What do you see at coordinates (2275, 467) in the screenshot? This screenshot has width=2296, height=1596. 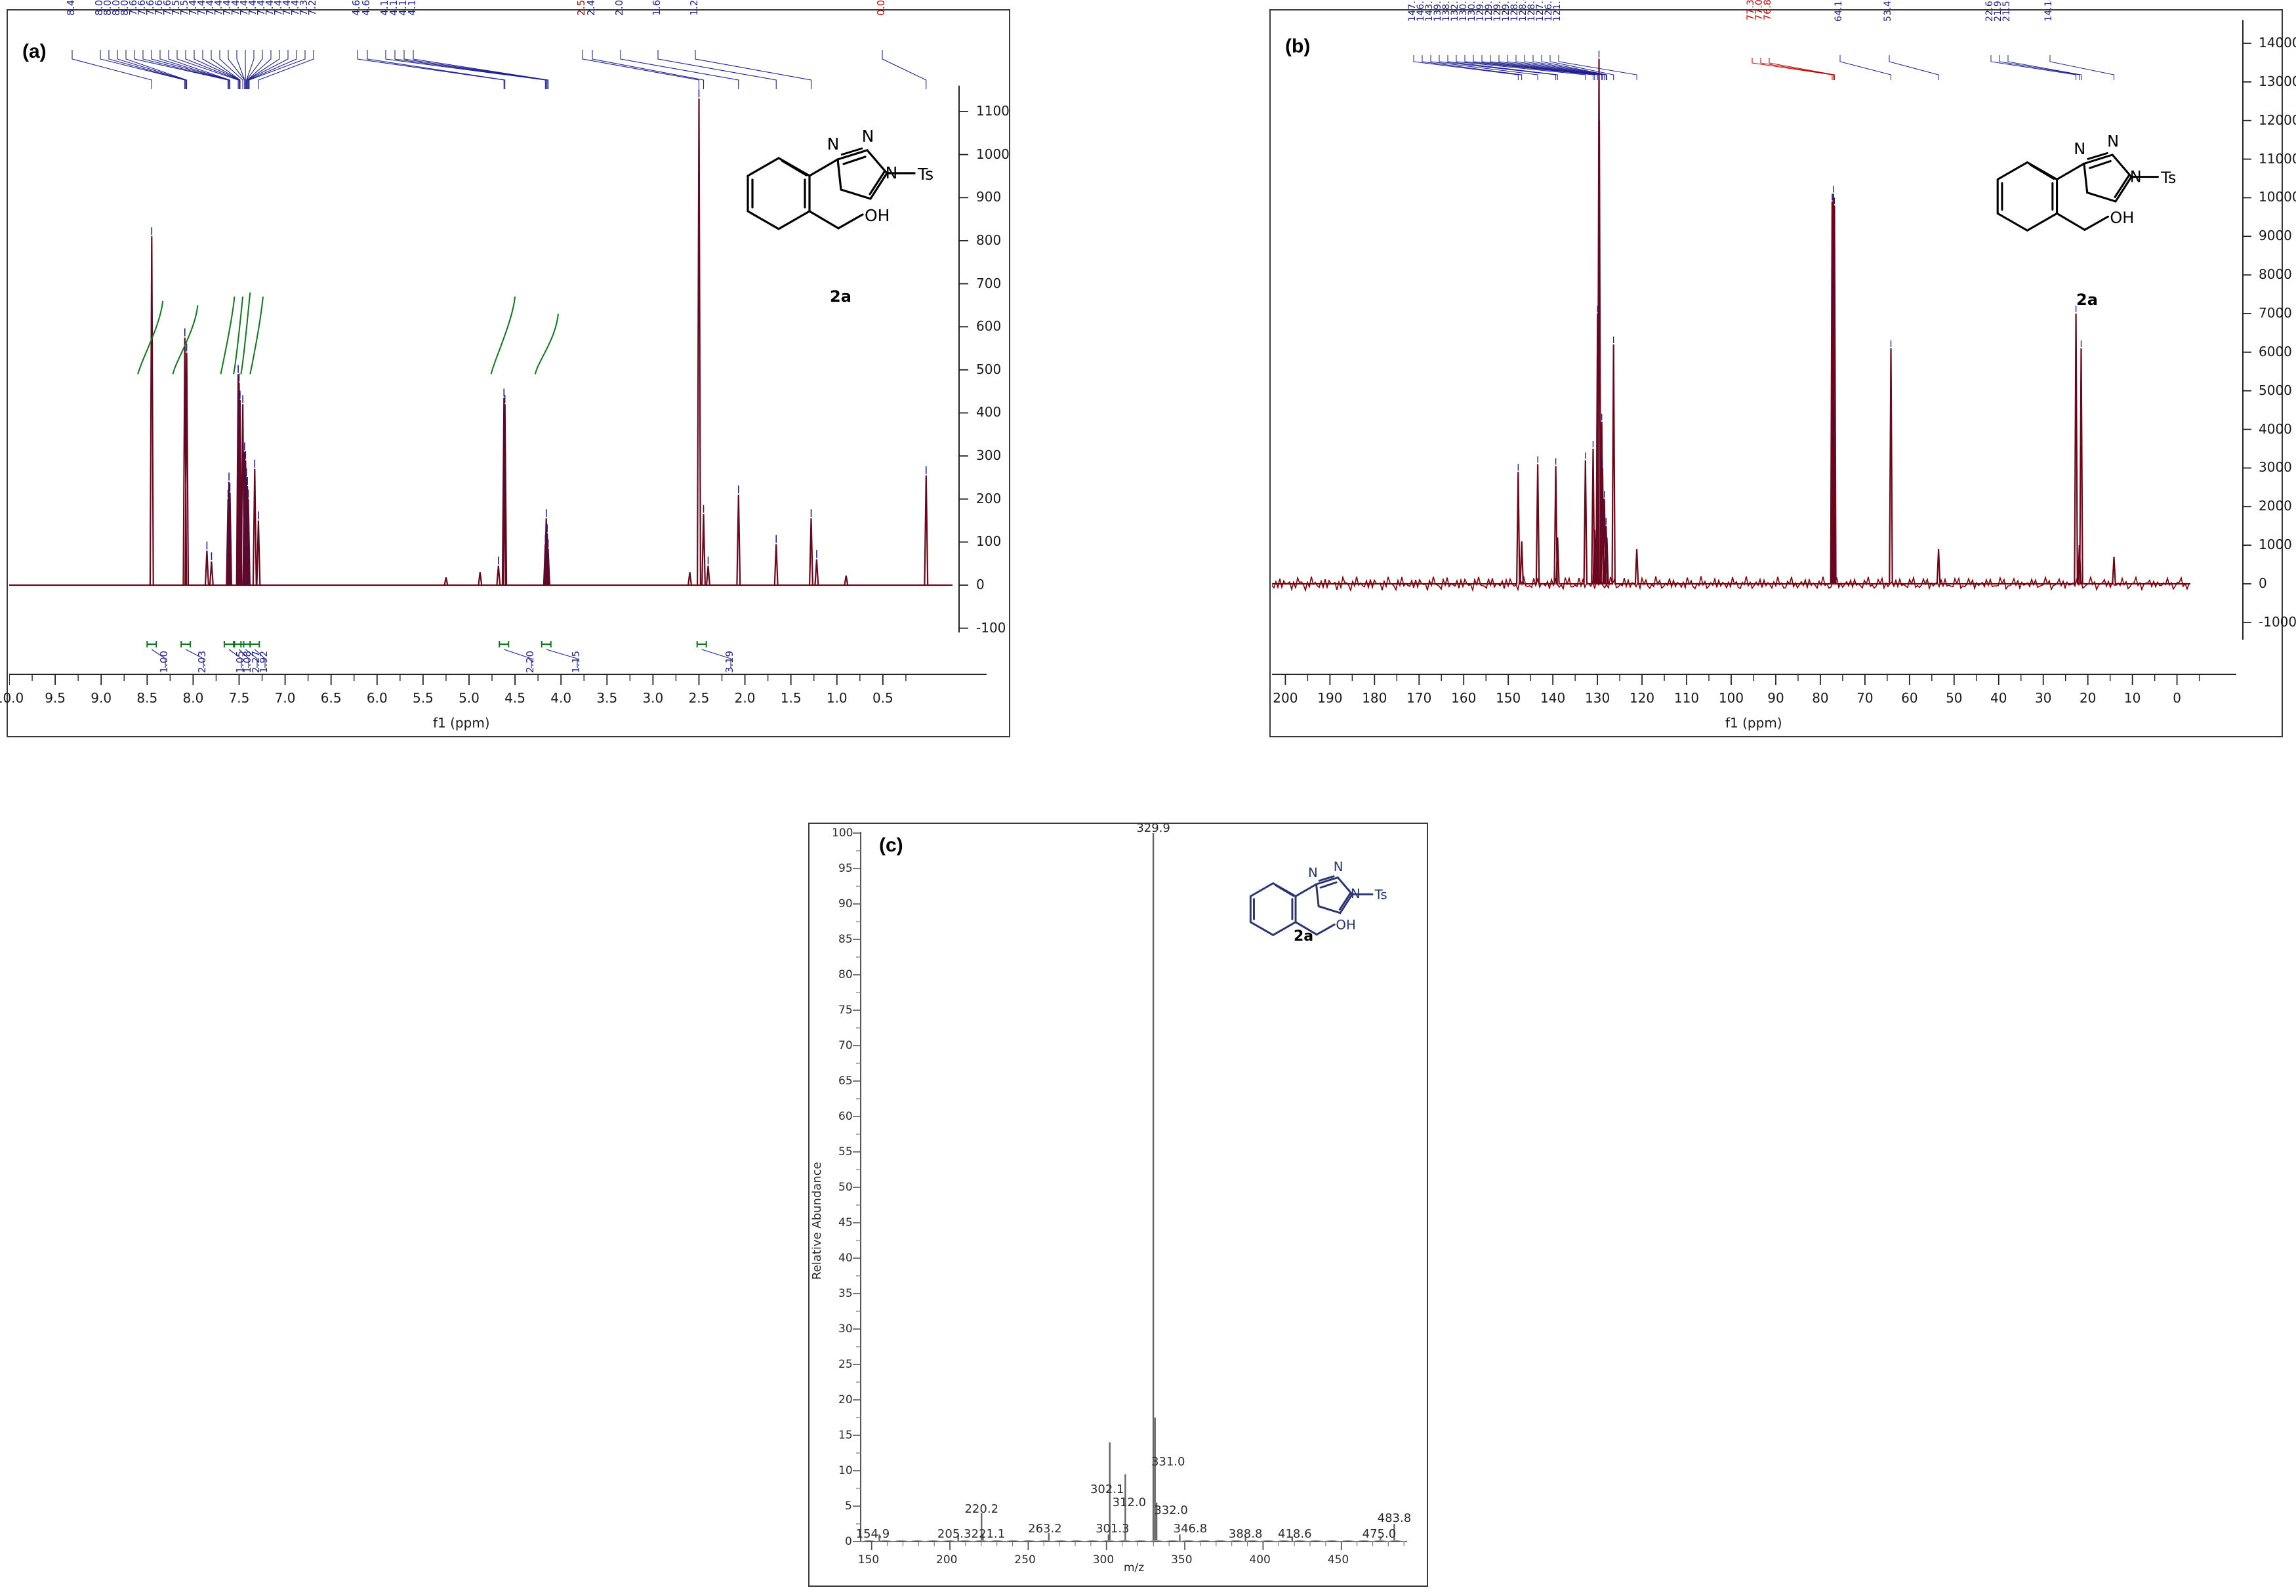 I see `y-tick-label: 3000` at bounding box center [2275, 467].